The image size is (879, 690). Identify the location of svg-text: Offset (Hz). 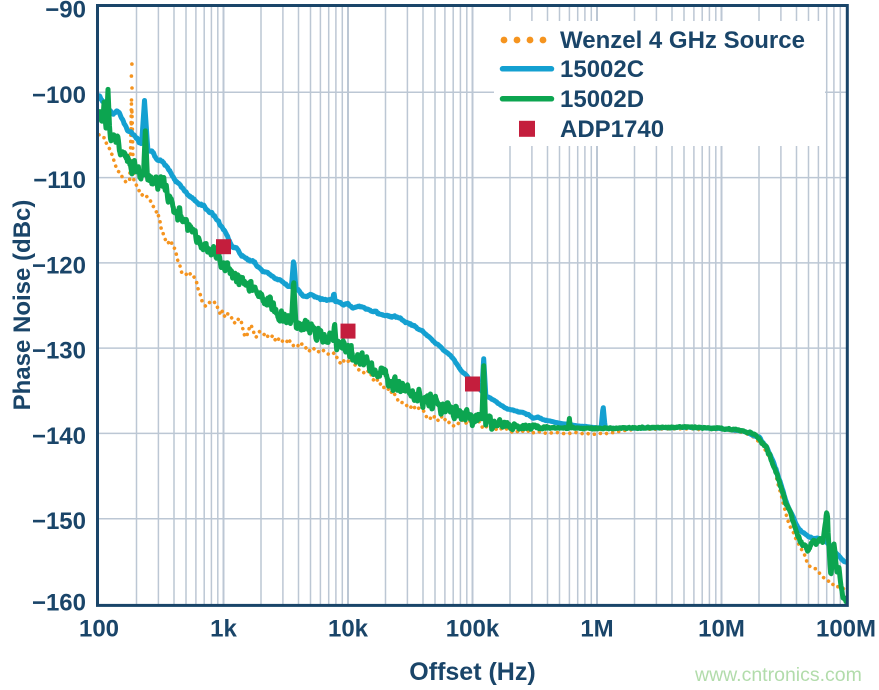
(472, 672).